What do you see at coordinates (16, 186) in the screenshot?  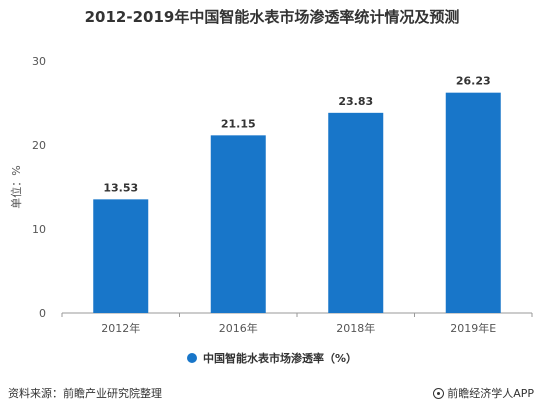 I see `y-axis-label: 单位：%` at bounding box center [16, 186].